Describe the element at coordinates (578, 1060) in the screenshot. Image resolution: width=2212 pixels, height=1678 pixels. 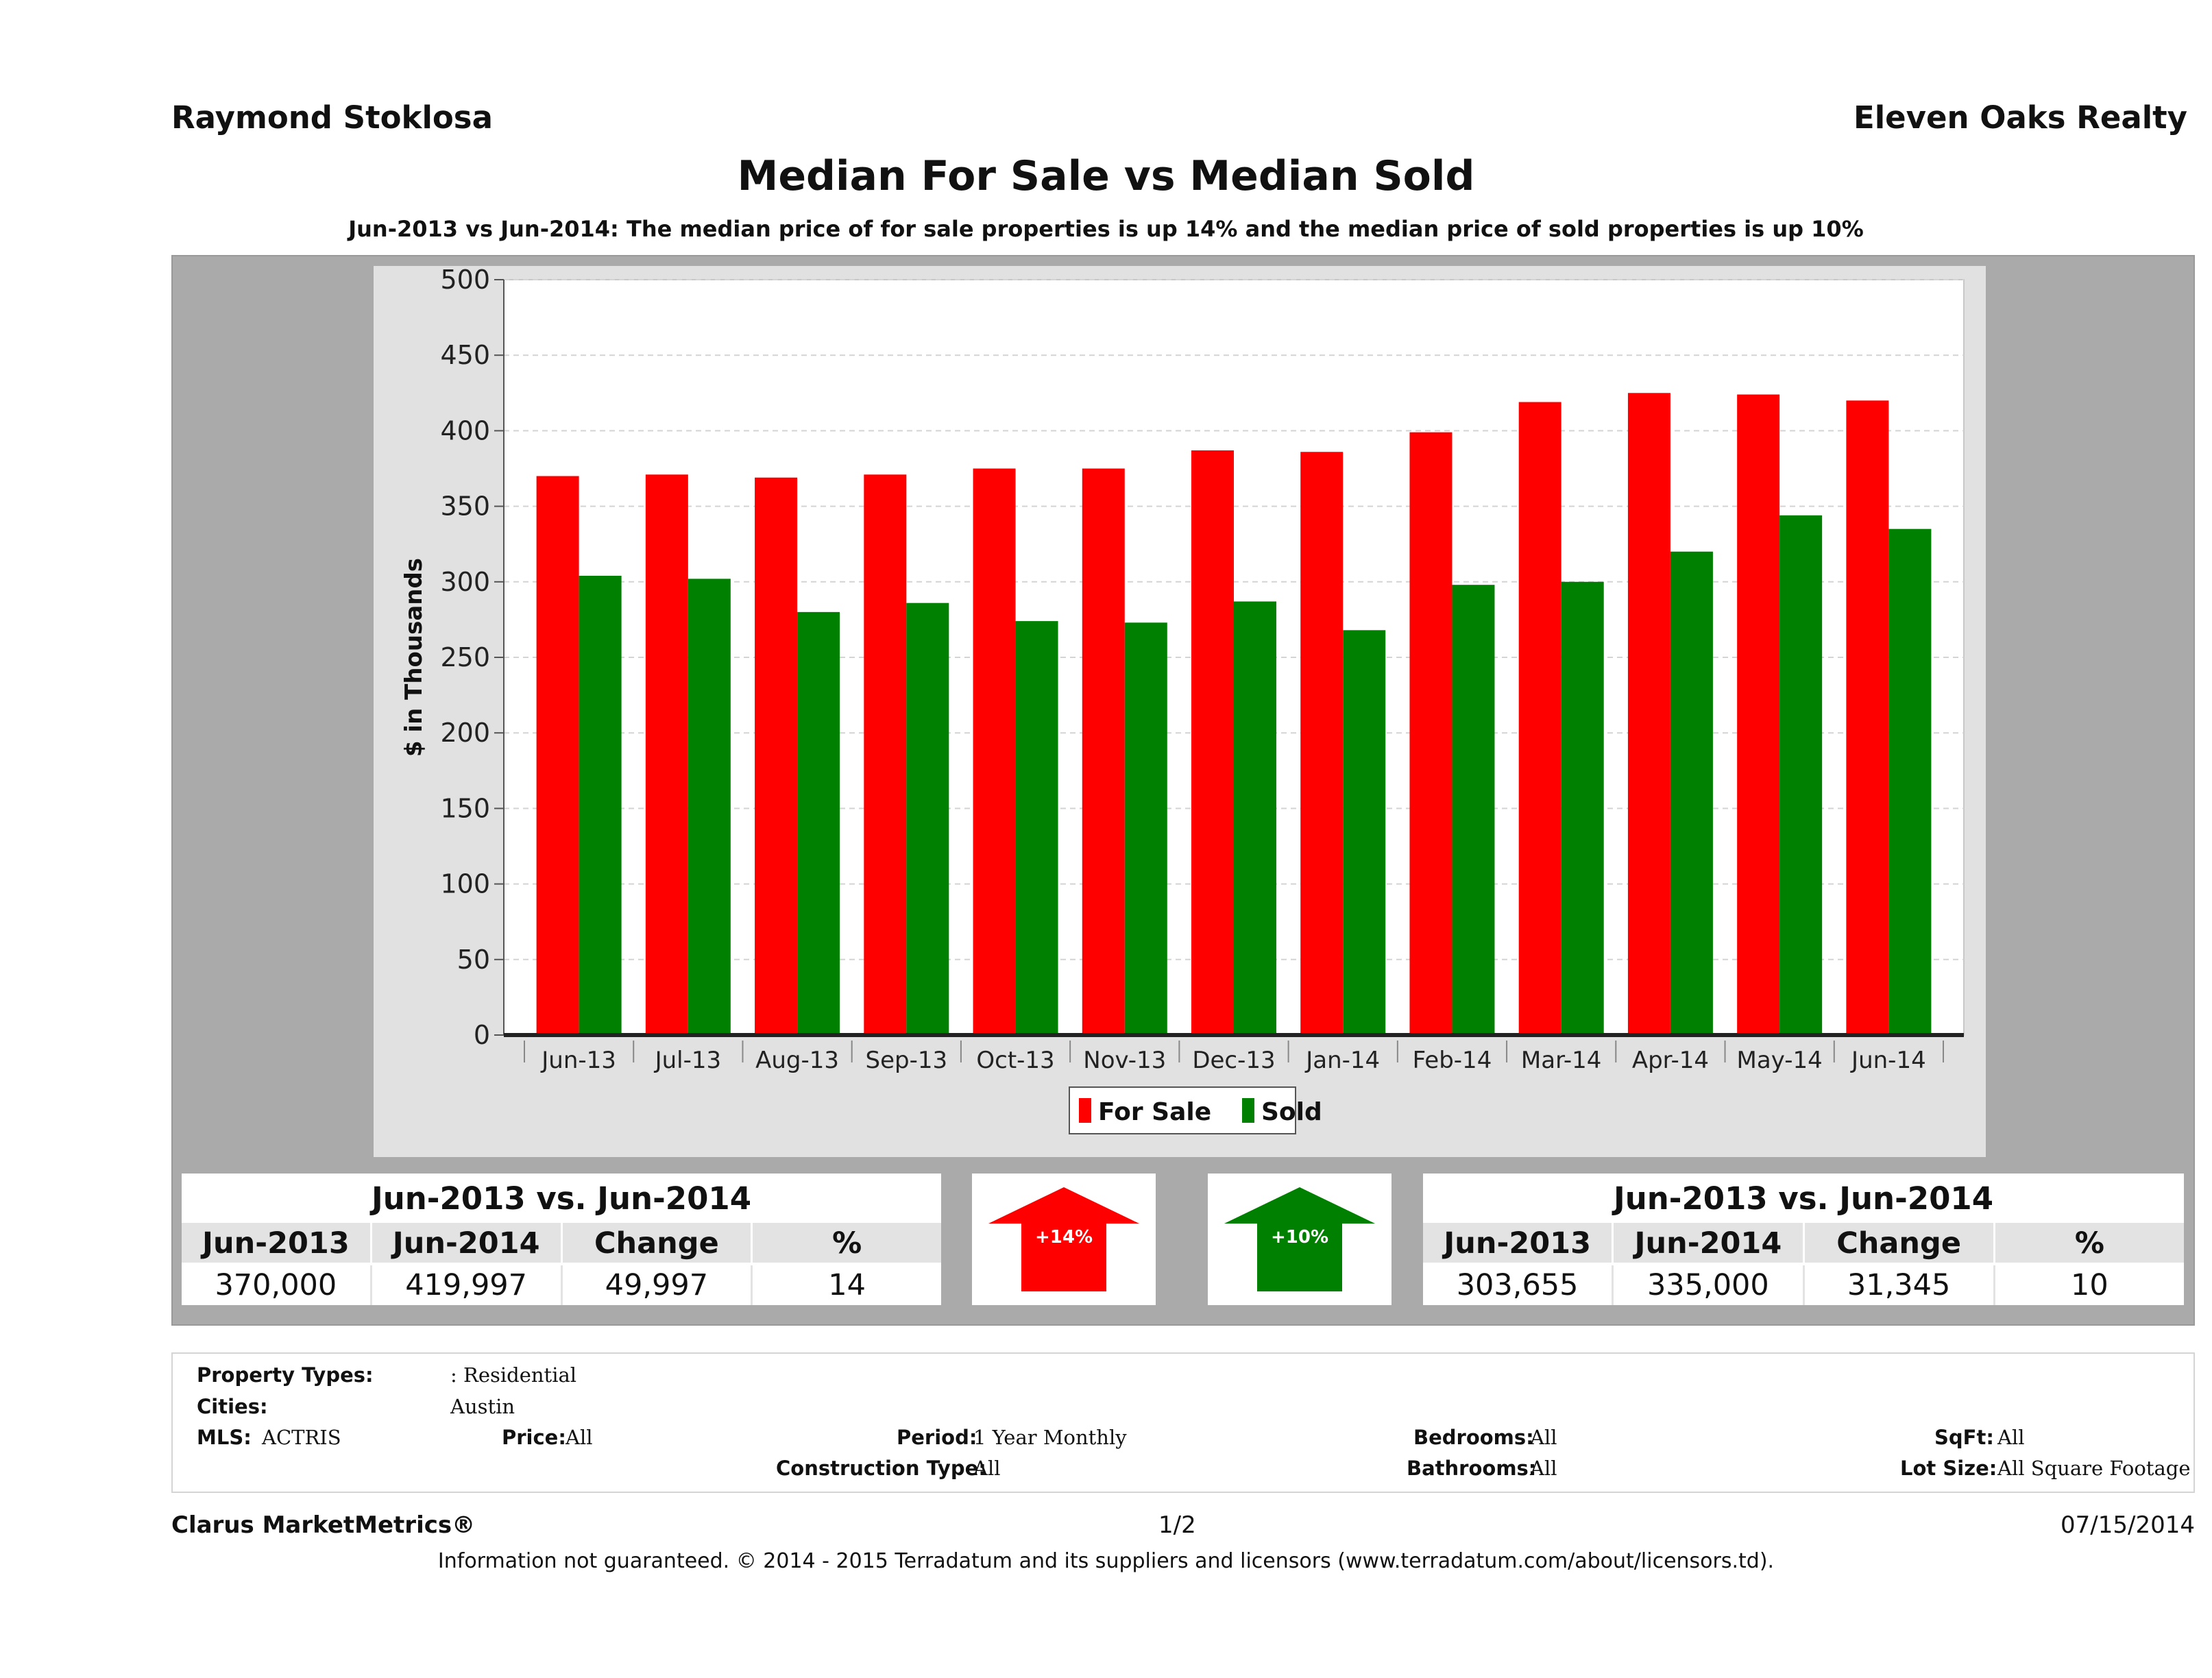
I see `x-tick-label: Jun-13` at that location.